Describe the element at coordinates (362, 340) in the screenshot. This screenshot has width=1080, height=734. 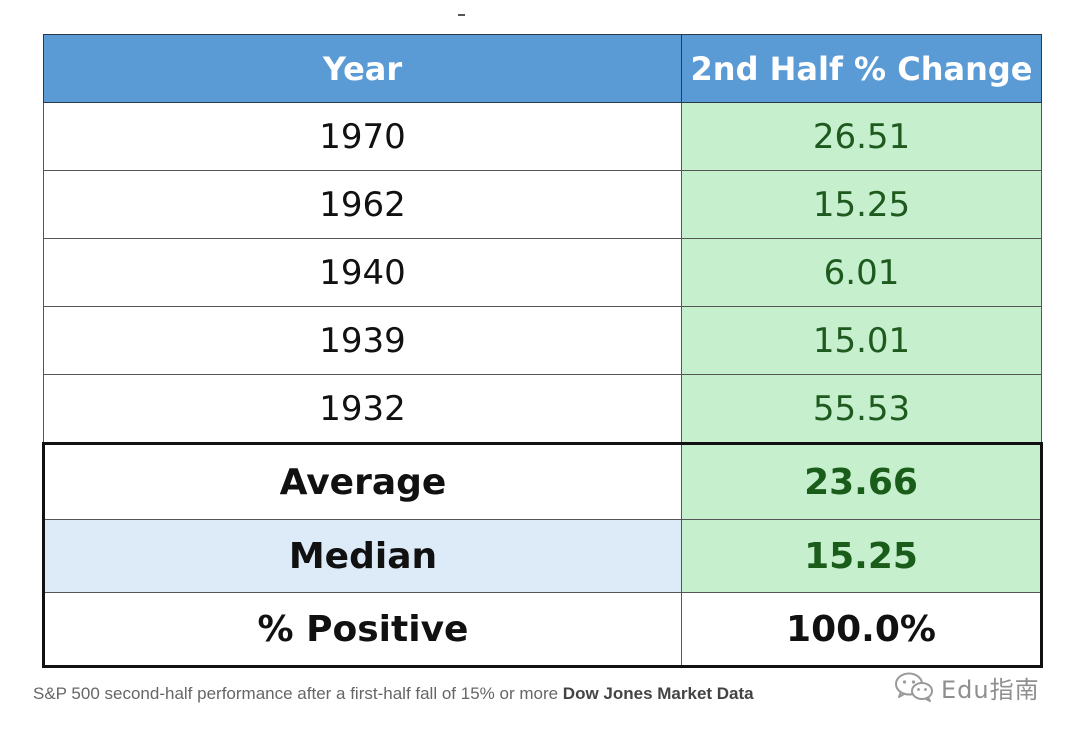
I see `year-cell: 1939` at that location.